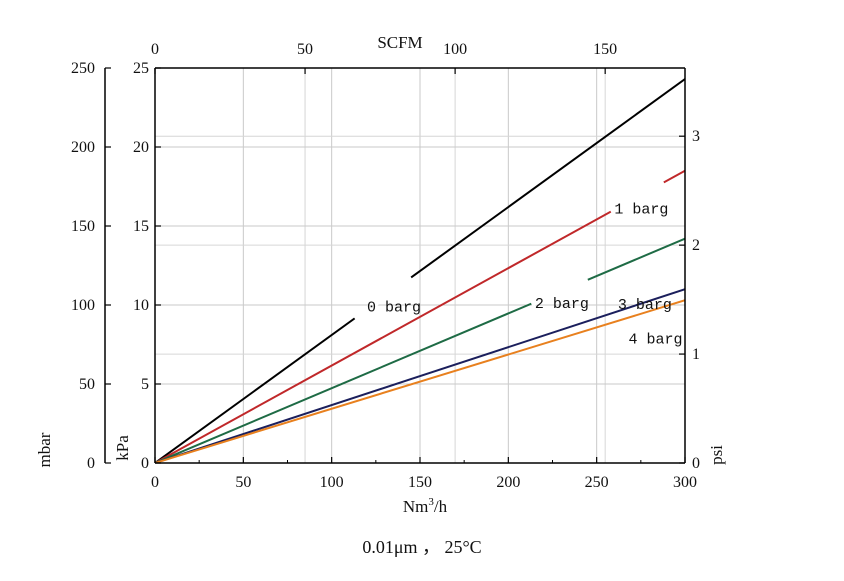 Image resolution: width=844 pixels, height=581 pixels. I want to click on series-label: 2 barg, so click(562, 304).